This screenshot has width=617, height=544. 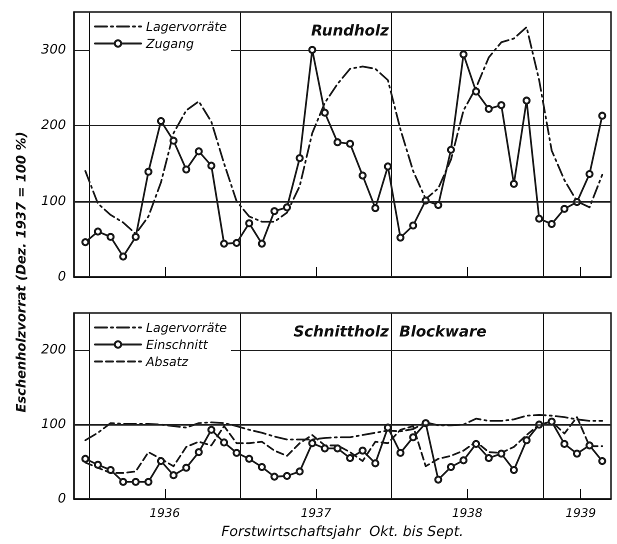 I want to click on x-tick-label: 1939, so click(x=580, y=513).